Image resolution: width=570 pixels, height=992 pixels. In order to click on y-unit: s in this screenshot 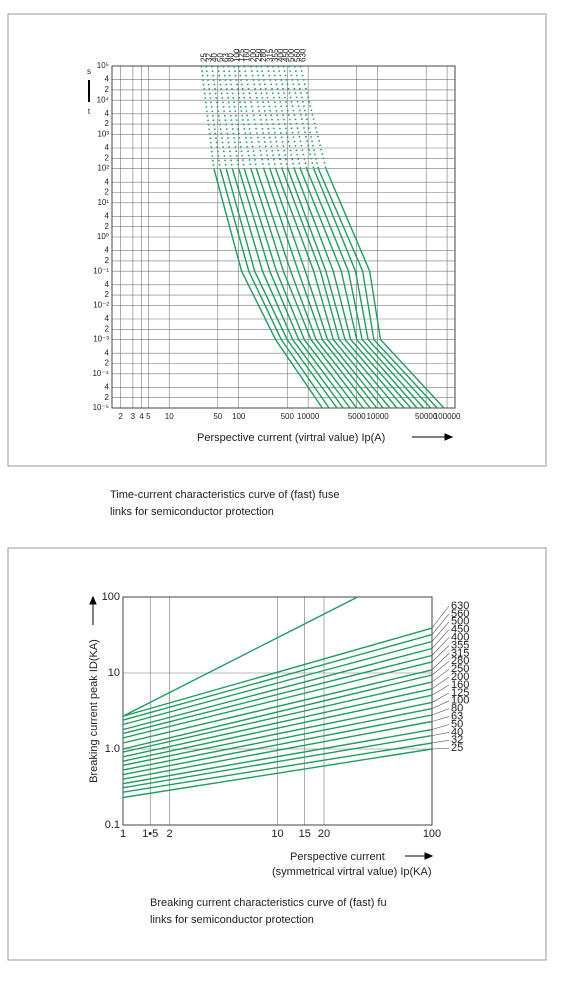, I will do `click(89, 71)`.